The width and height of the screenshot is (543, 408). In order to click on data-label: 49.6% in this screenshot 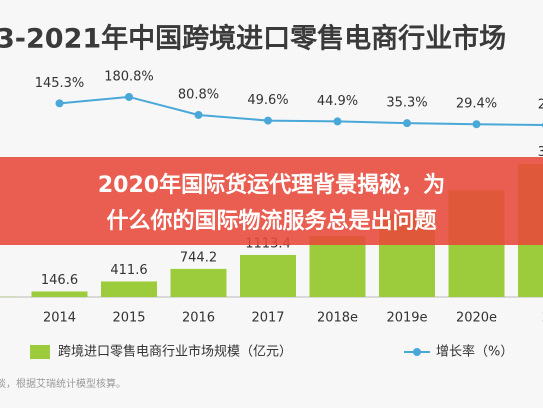, I will do `click(267, 100)`.